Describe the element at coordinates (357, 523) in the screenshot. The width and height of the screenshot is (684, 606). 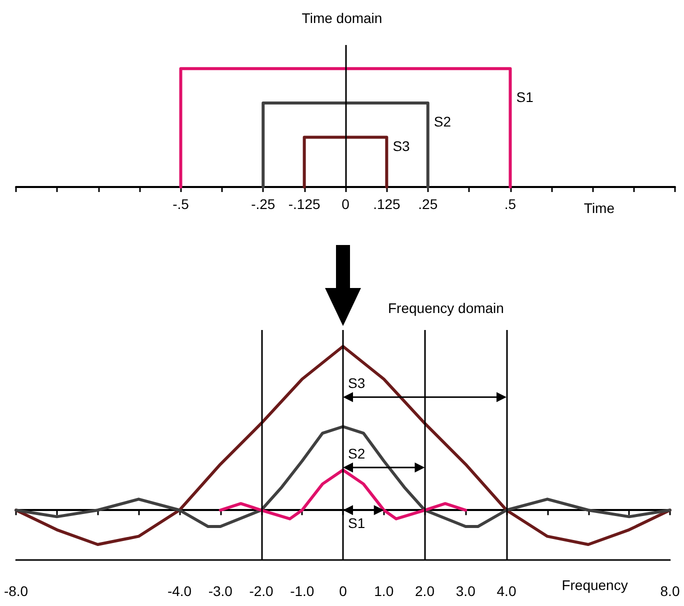
I see `annotation: S1` at that location.